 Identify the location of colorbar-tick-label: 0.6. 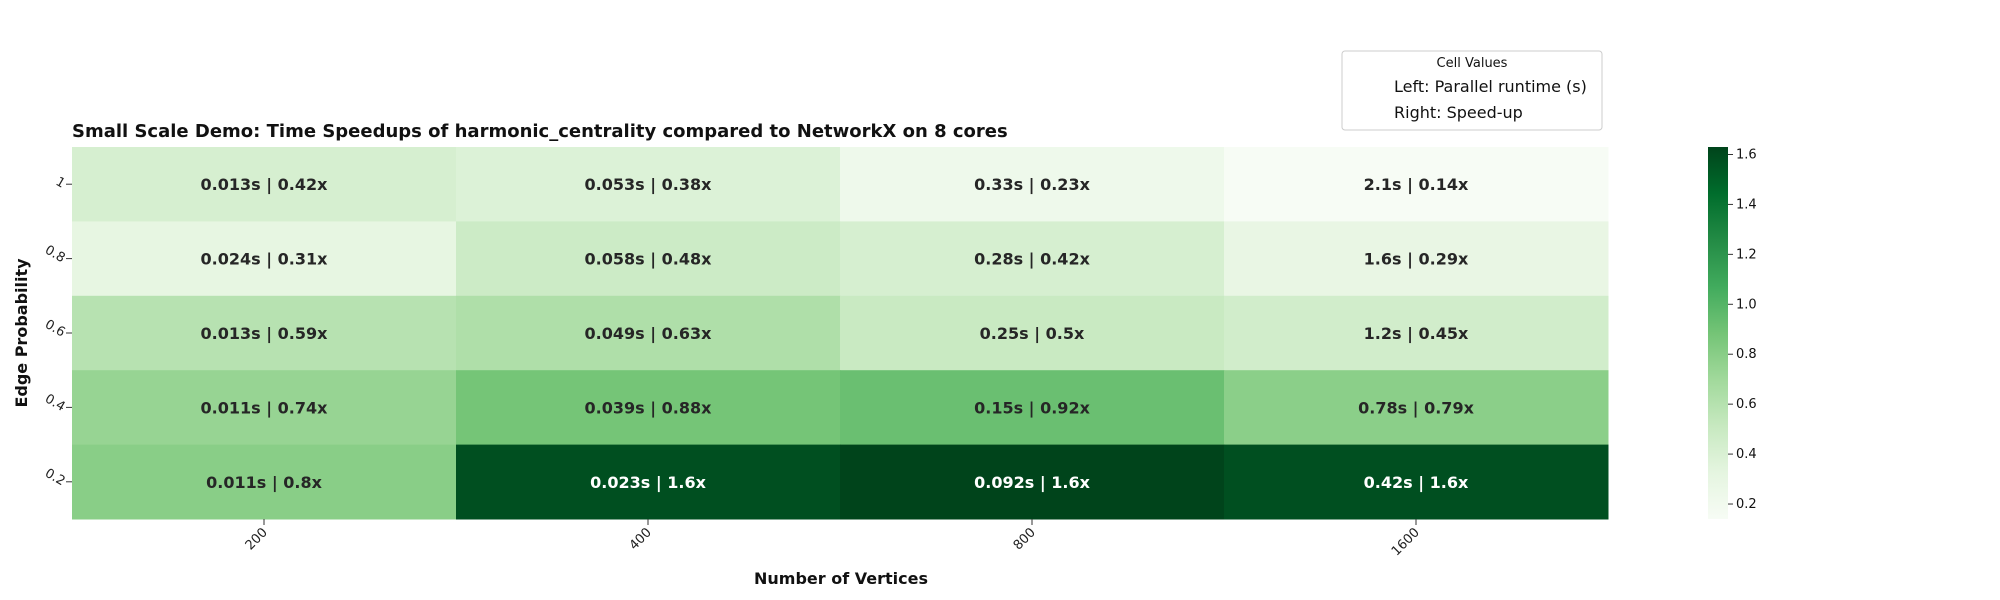
(1746, 404).